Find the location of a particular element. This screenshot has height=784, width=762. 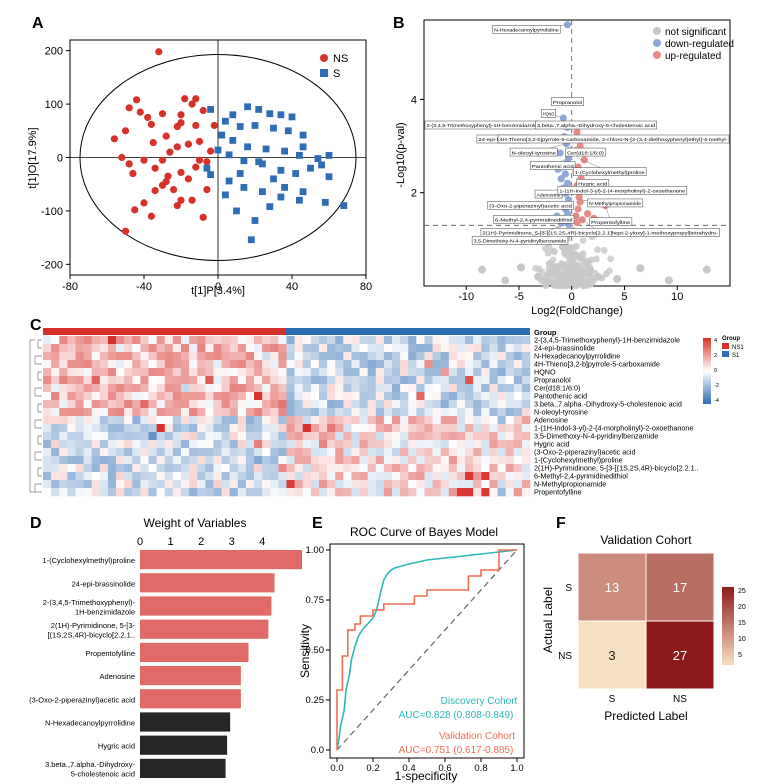

weights-label: Hygric acid is located at coordinates (116, 746).